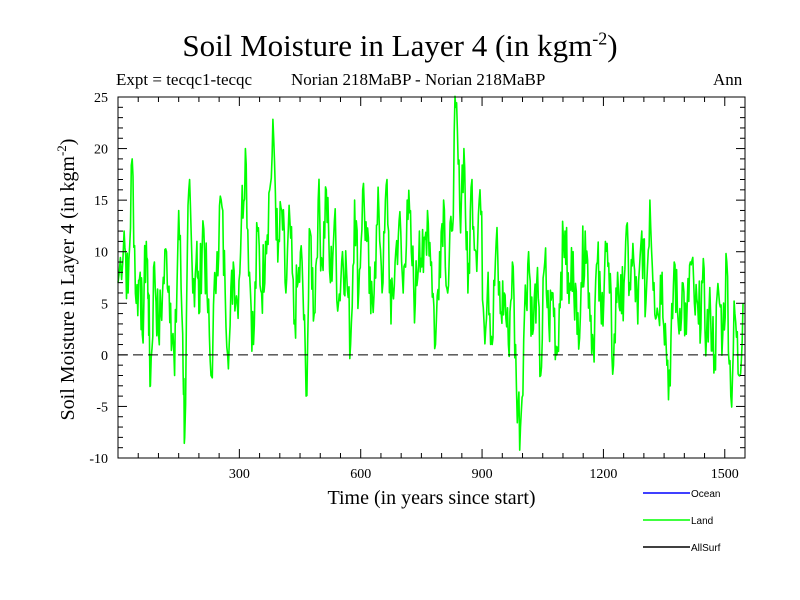 The width and height of the screenshot is (800, 600). I want to click on x-tick-label: 300, so click(239, 474).